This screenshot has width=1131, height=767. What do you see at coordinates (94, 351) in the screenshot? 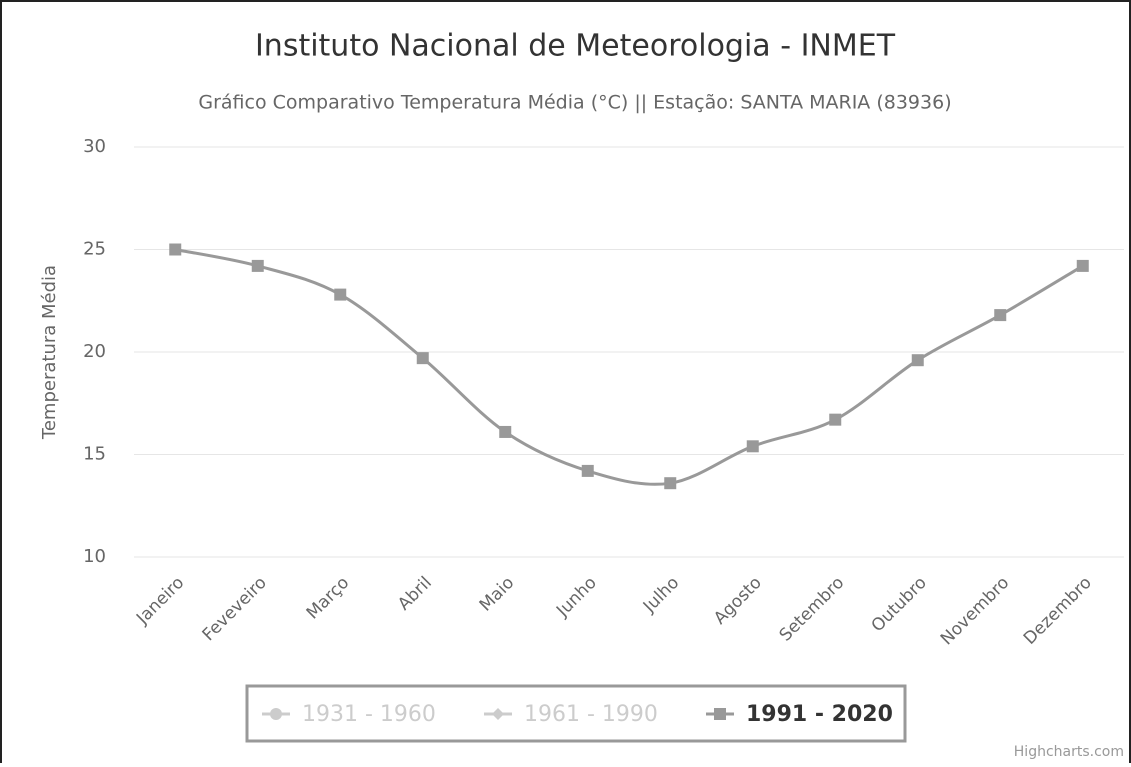
I see `y-tick-label: 20` at bounding box center [94, 351].